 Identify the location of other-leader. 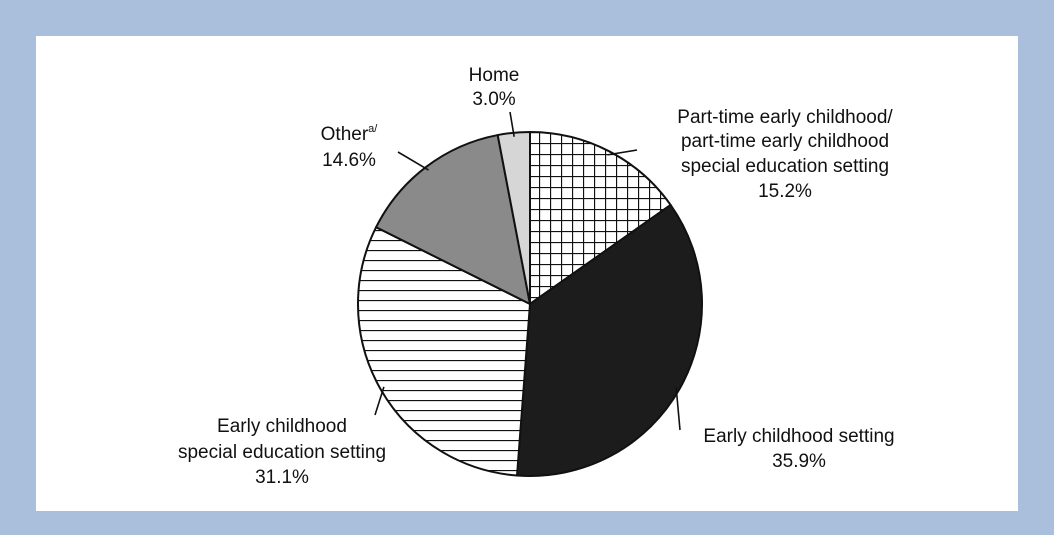
(413, 161).